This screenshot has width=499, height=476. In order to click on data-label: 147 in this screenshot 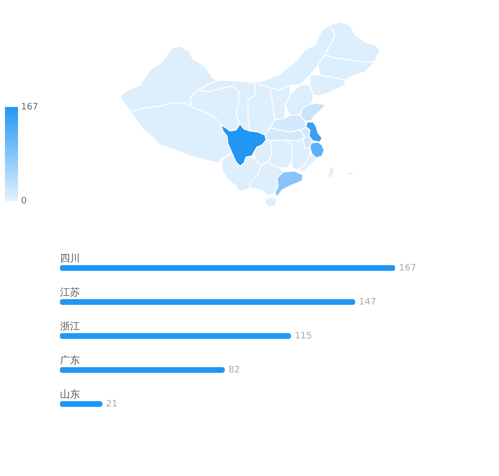, I will do `click(367, 302)`.